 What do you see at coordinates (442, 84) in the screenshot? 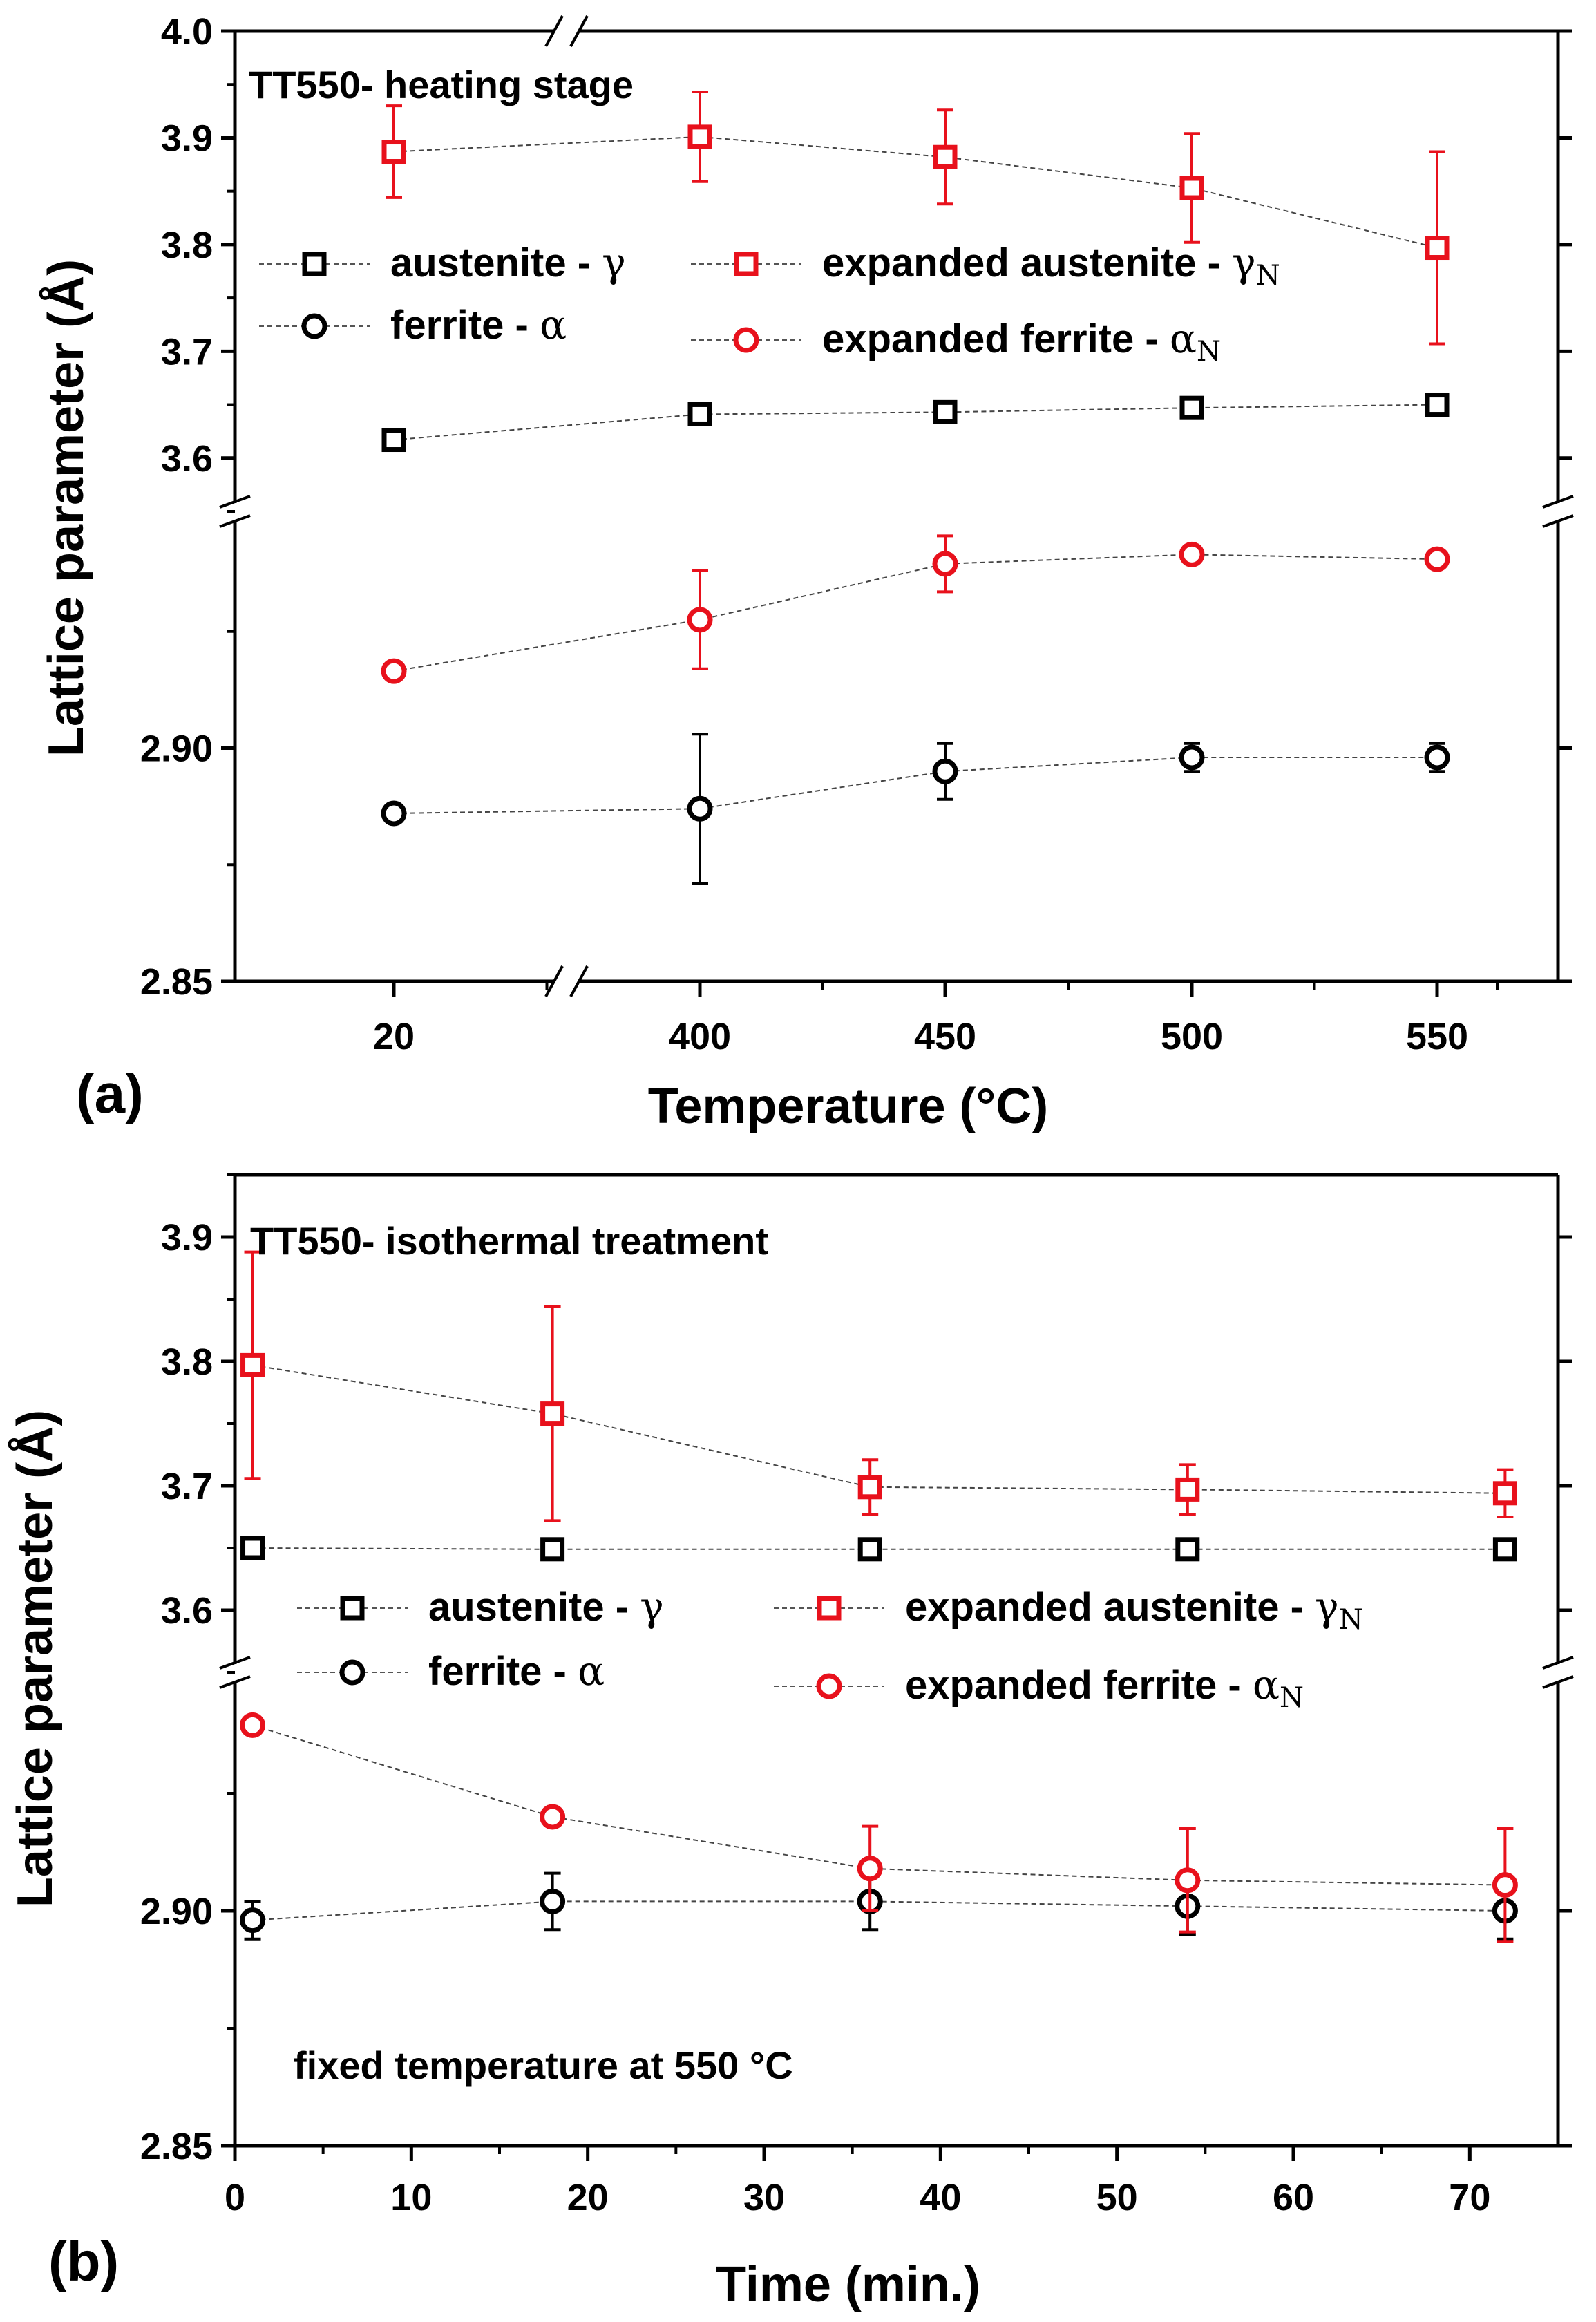
I see `chart-title: TT550- heating stage` at bounding box center [442, 84].